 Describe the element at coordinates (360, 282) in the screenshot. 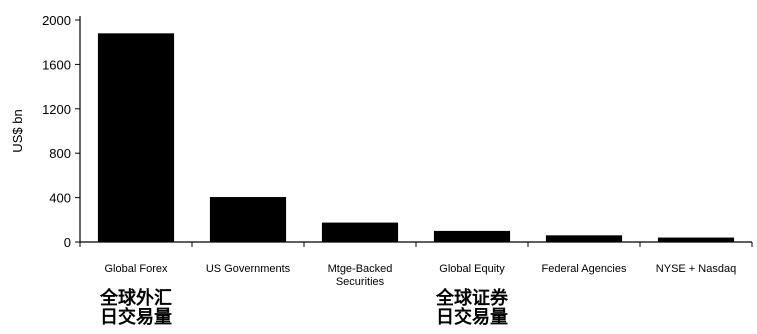

I see `x-tick-label: Securities` at that location.